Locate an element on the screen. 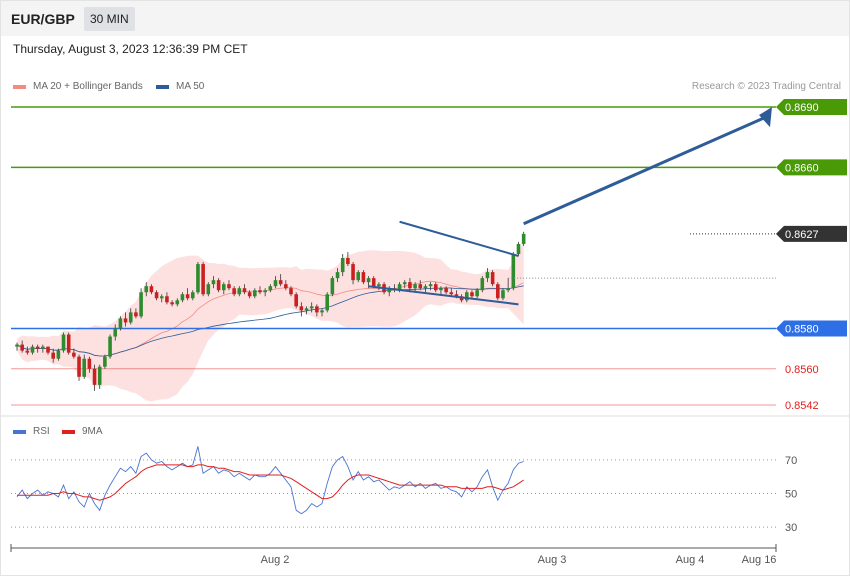  ma50-line is located at coordinates (270, 321).